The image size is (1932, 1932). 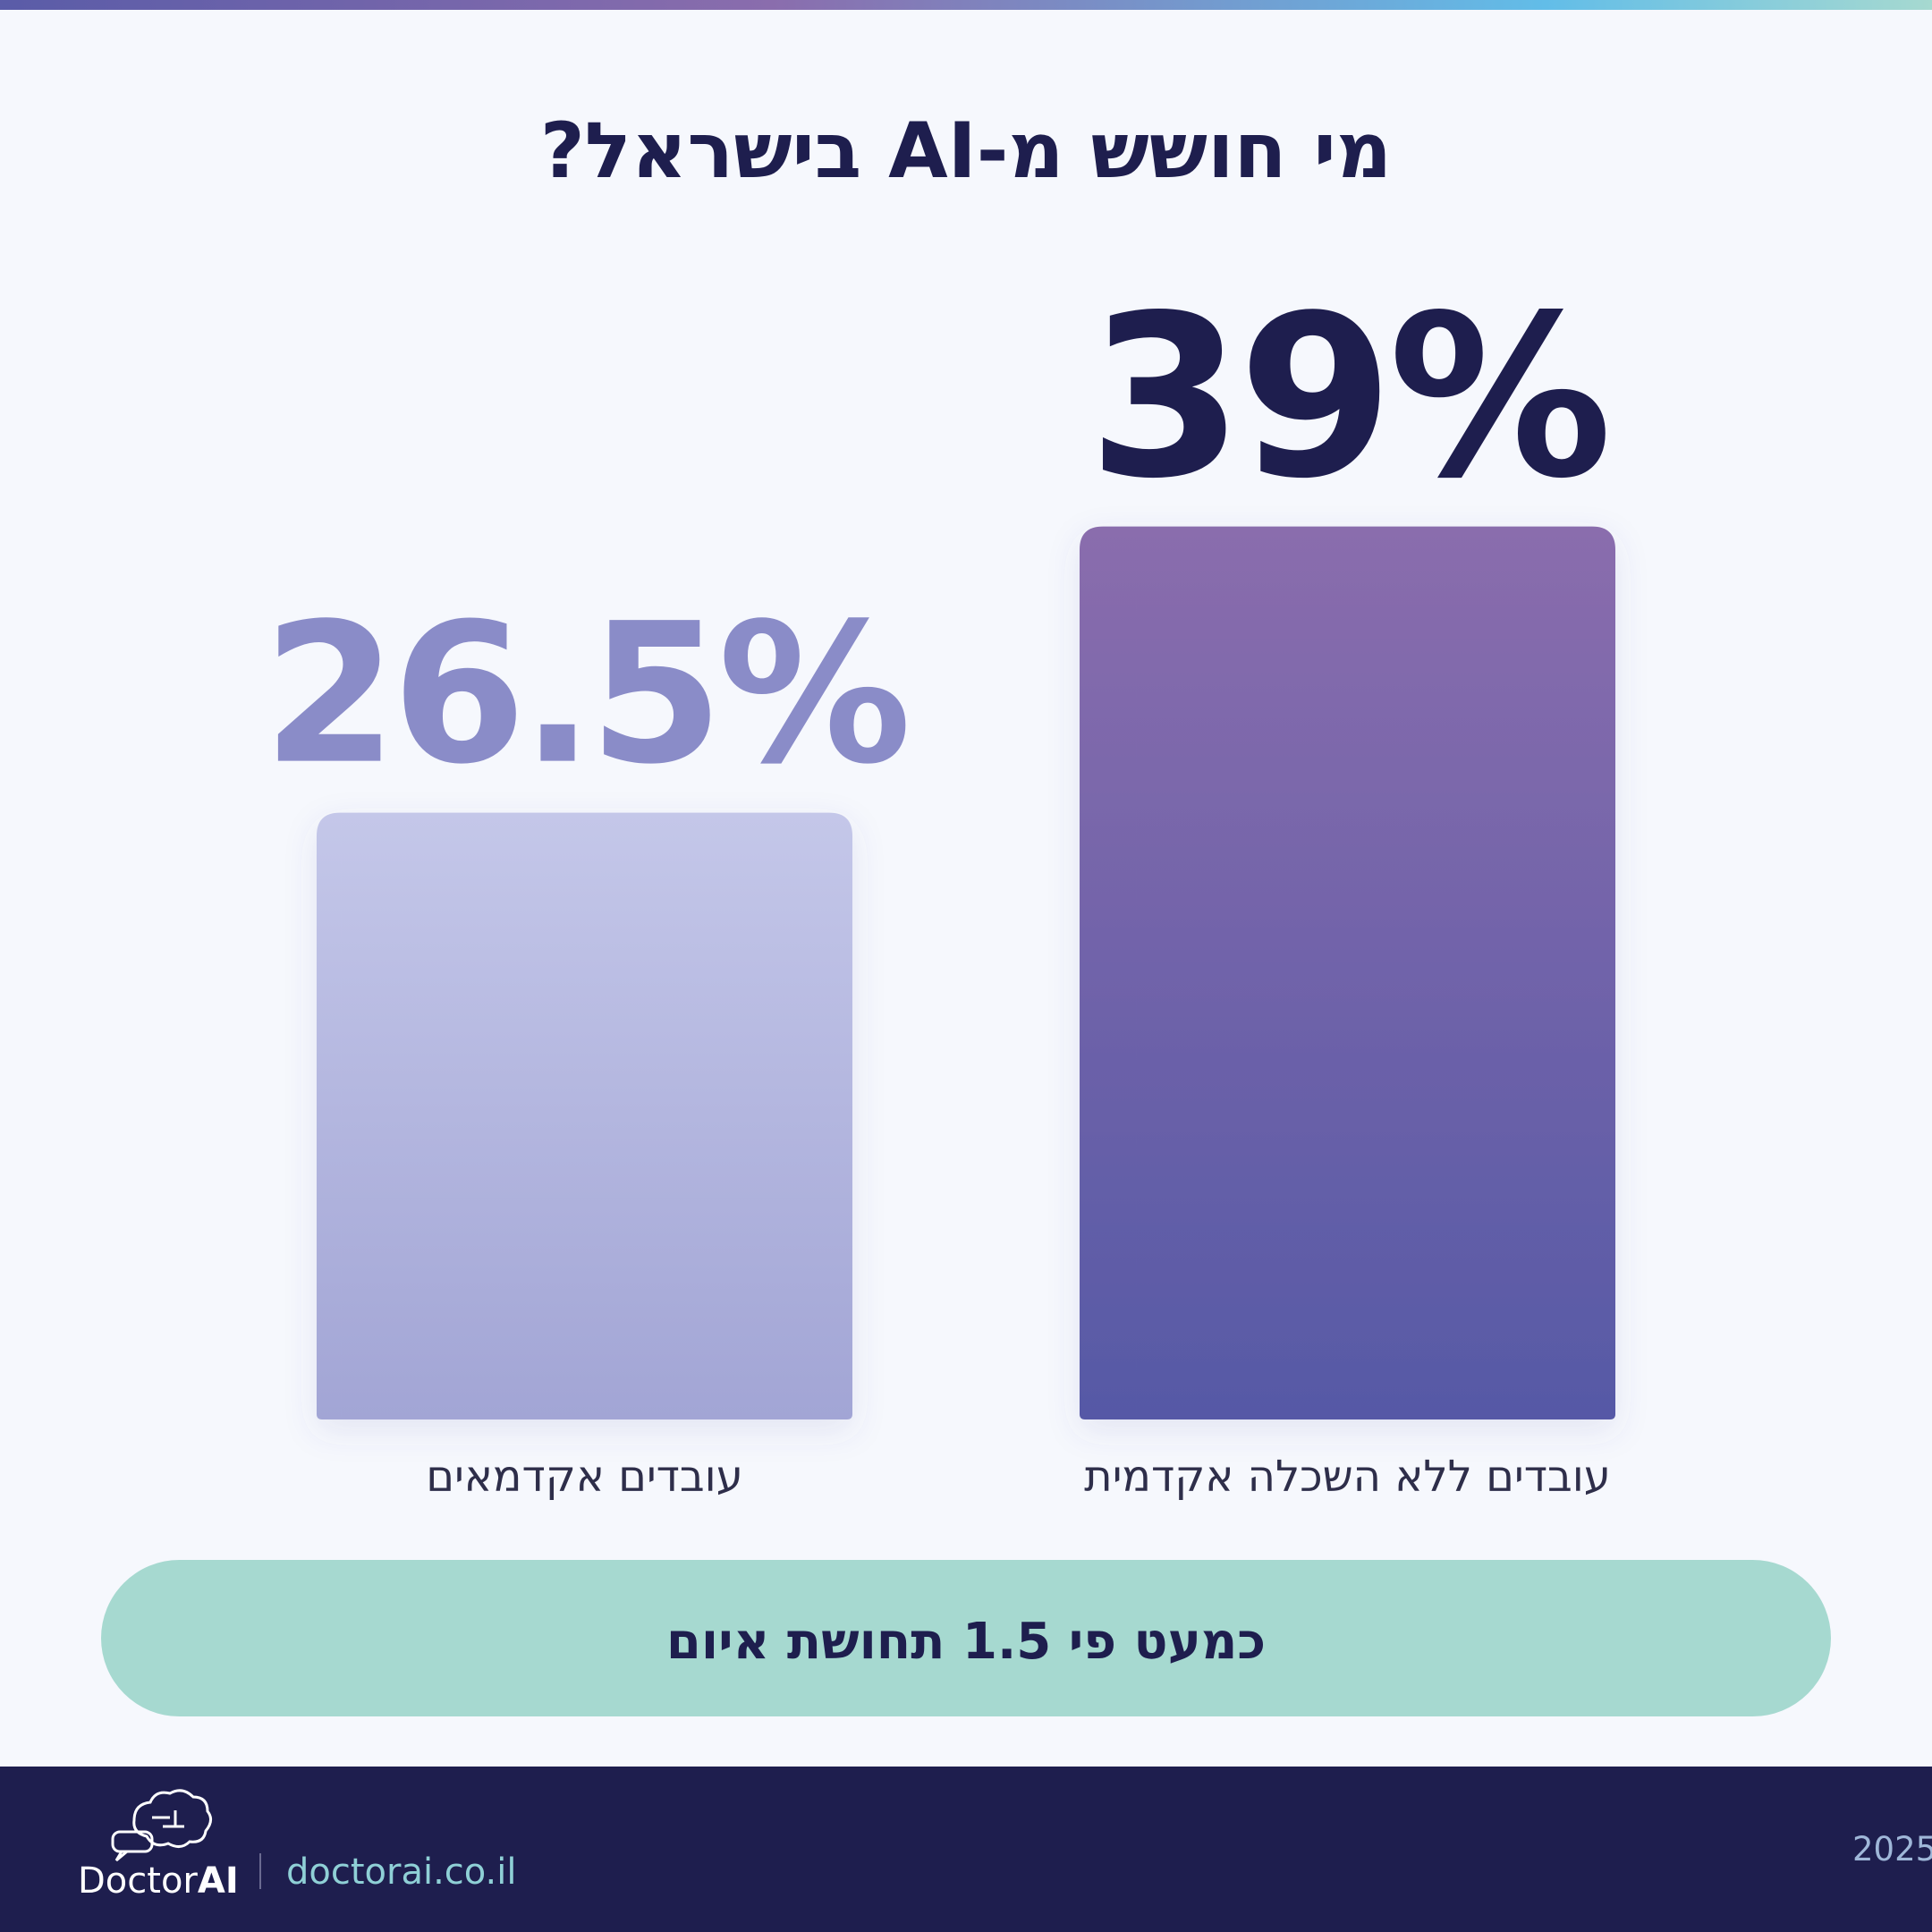 What do you see at coordinates (218, 1881) in the screenshot?
I see `brand-name-bold: AI` at bounding box center [218, 1881].